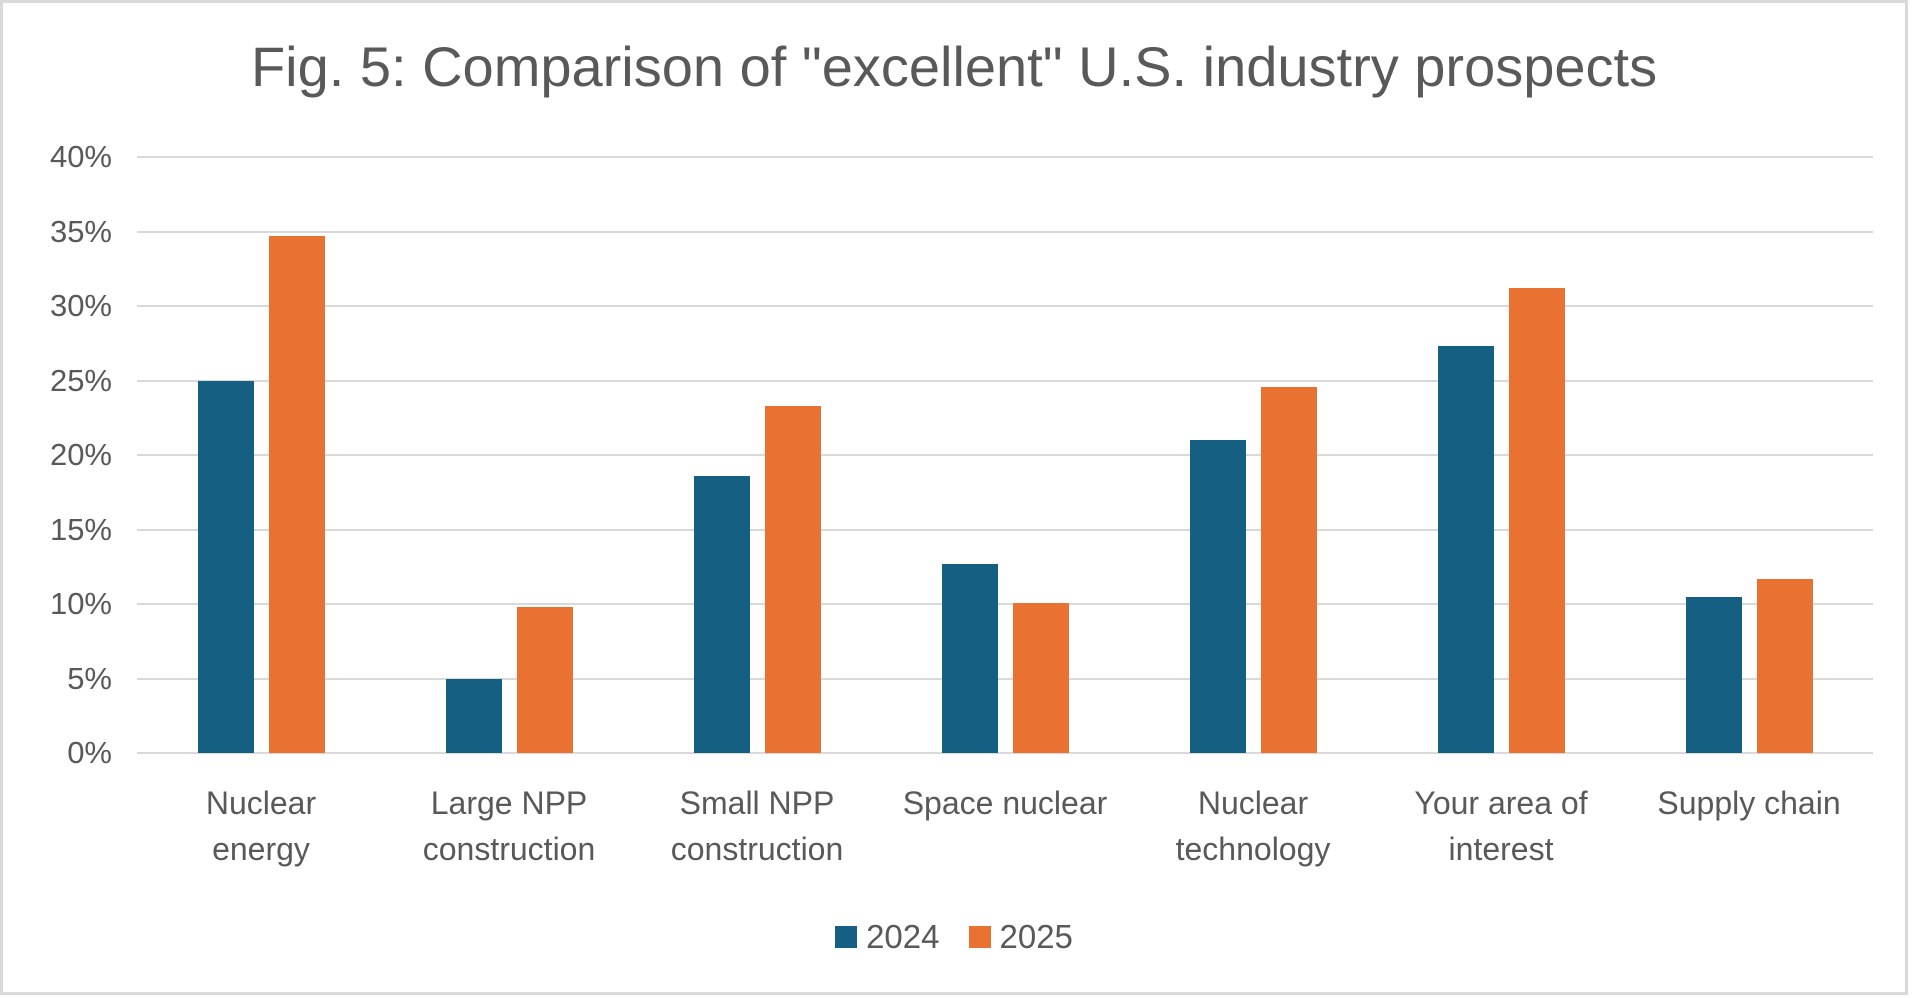 Image resolution: width=1920 pixels, height=998 pixels. What do you see at coordinates (1501, 849) in the screenshot?
I see `x-axis-category-label-line: interest` at bounding box center [1501, 849].